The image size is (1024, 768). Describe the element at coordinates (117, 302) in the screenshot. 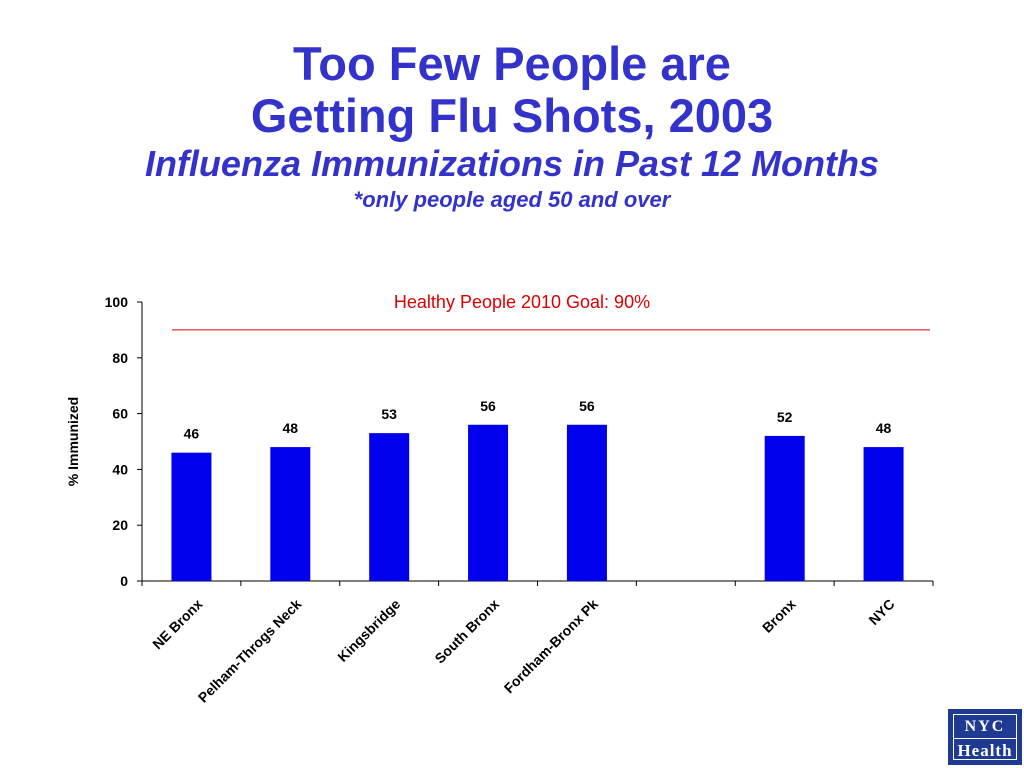

I see `y-tick-label: 100` at that location.